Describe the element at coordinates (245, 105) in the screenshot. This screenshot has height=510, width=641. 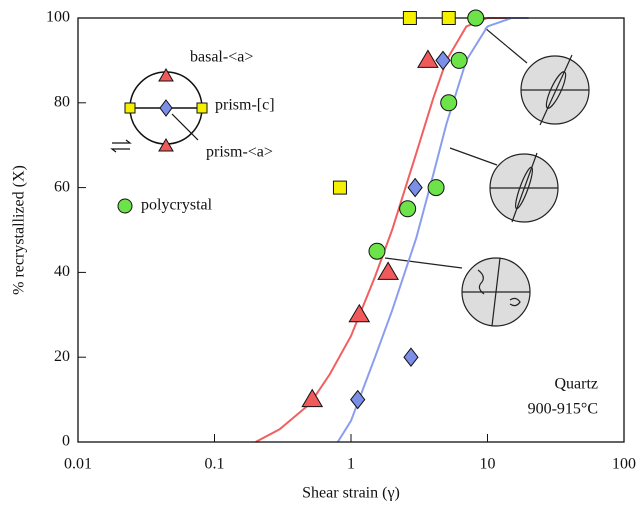
I see `legend-label: prism-[c]` at that location.